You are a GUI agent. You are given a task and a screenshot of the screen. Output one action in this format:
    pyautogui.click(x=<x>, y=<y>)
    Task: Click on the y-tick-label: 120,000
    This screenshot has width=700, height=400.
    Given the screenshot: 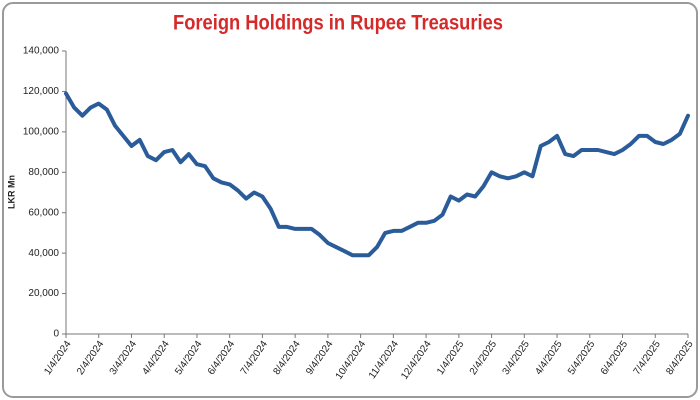 What is the action you would take?
    pyautogui.click(x=41, y=91)
    